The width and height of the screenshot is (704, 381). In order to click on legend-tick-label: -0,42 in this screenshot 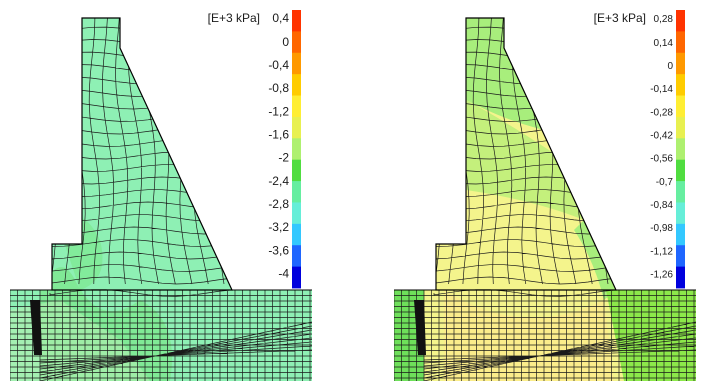, I will do `click(661, 136)`.